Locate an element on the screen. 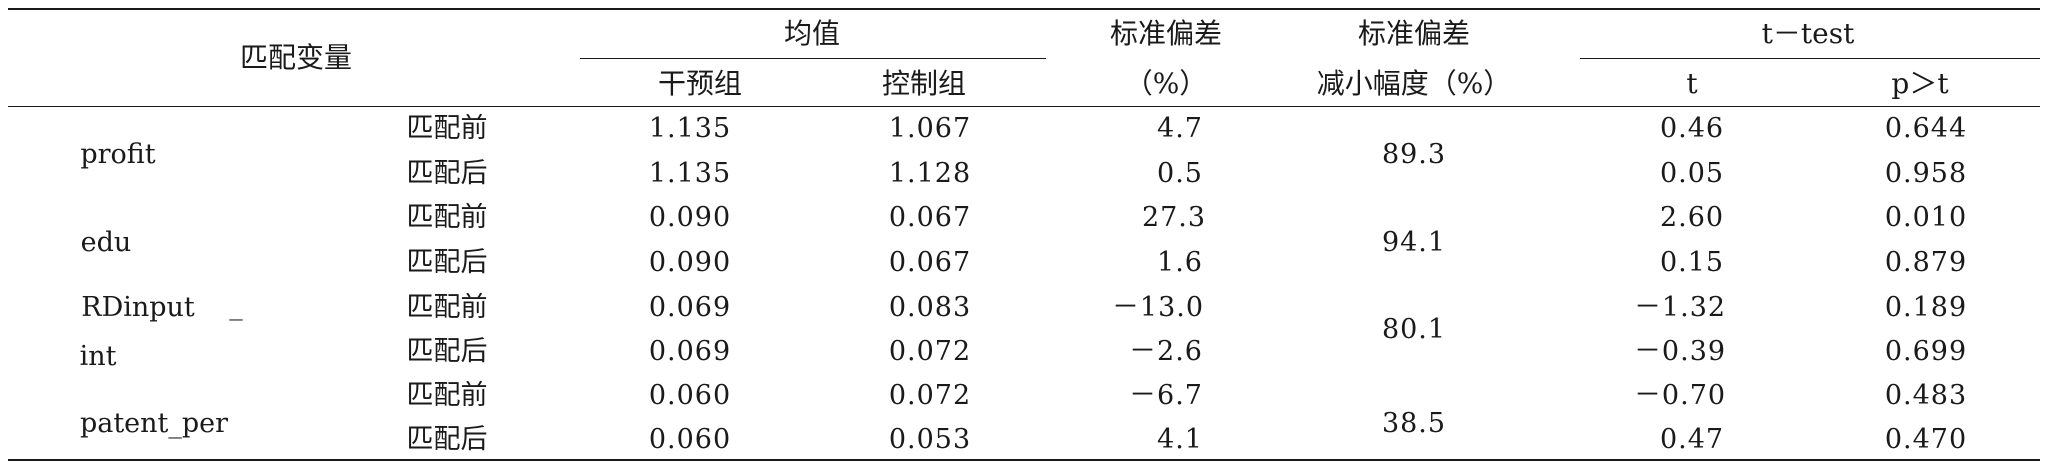 The height and width of the screenshot is (464, 2048). header-ttest-group: t－test is located at coordinates (1808, 33).